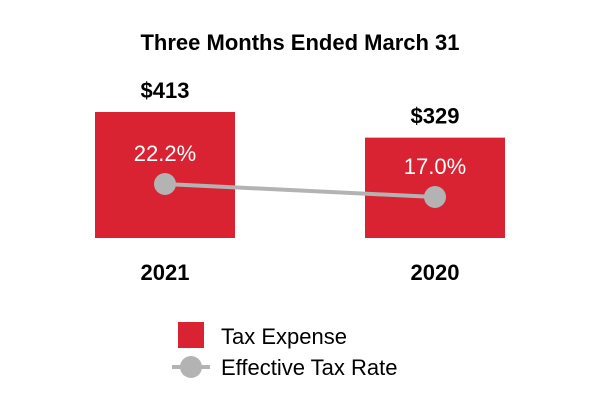 Image resolution: width=600 pixels, height=420 pixels. What do you see at coordinates (191, 335) in the screenshot?
I see `legend-swatch-tax-expense` at bounding box center [191, 335].